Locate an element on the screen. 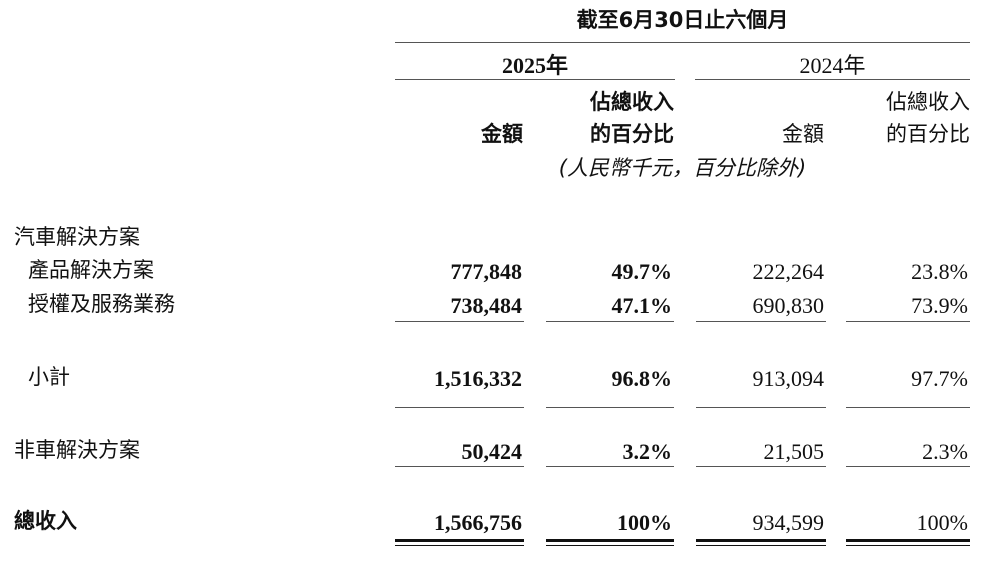 The image size is (1000, 566). row-label: 授權及服務業務 is located at coordinates (101, 304).